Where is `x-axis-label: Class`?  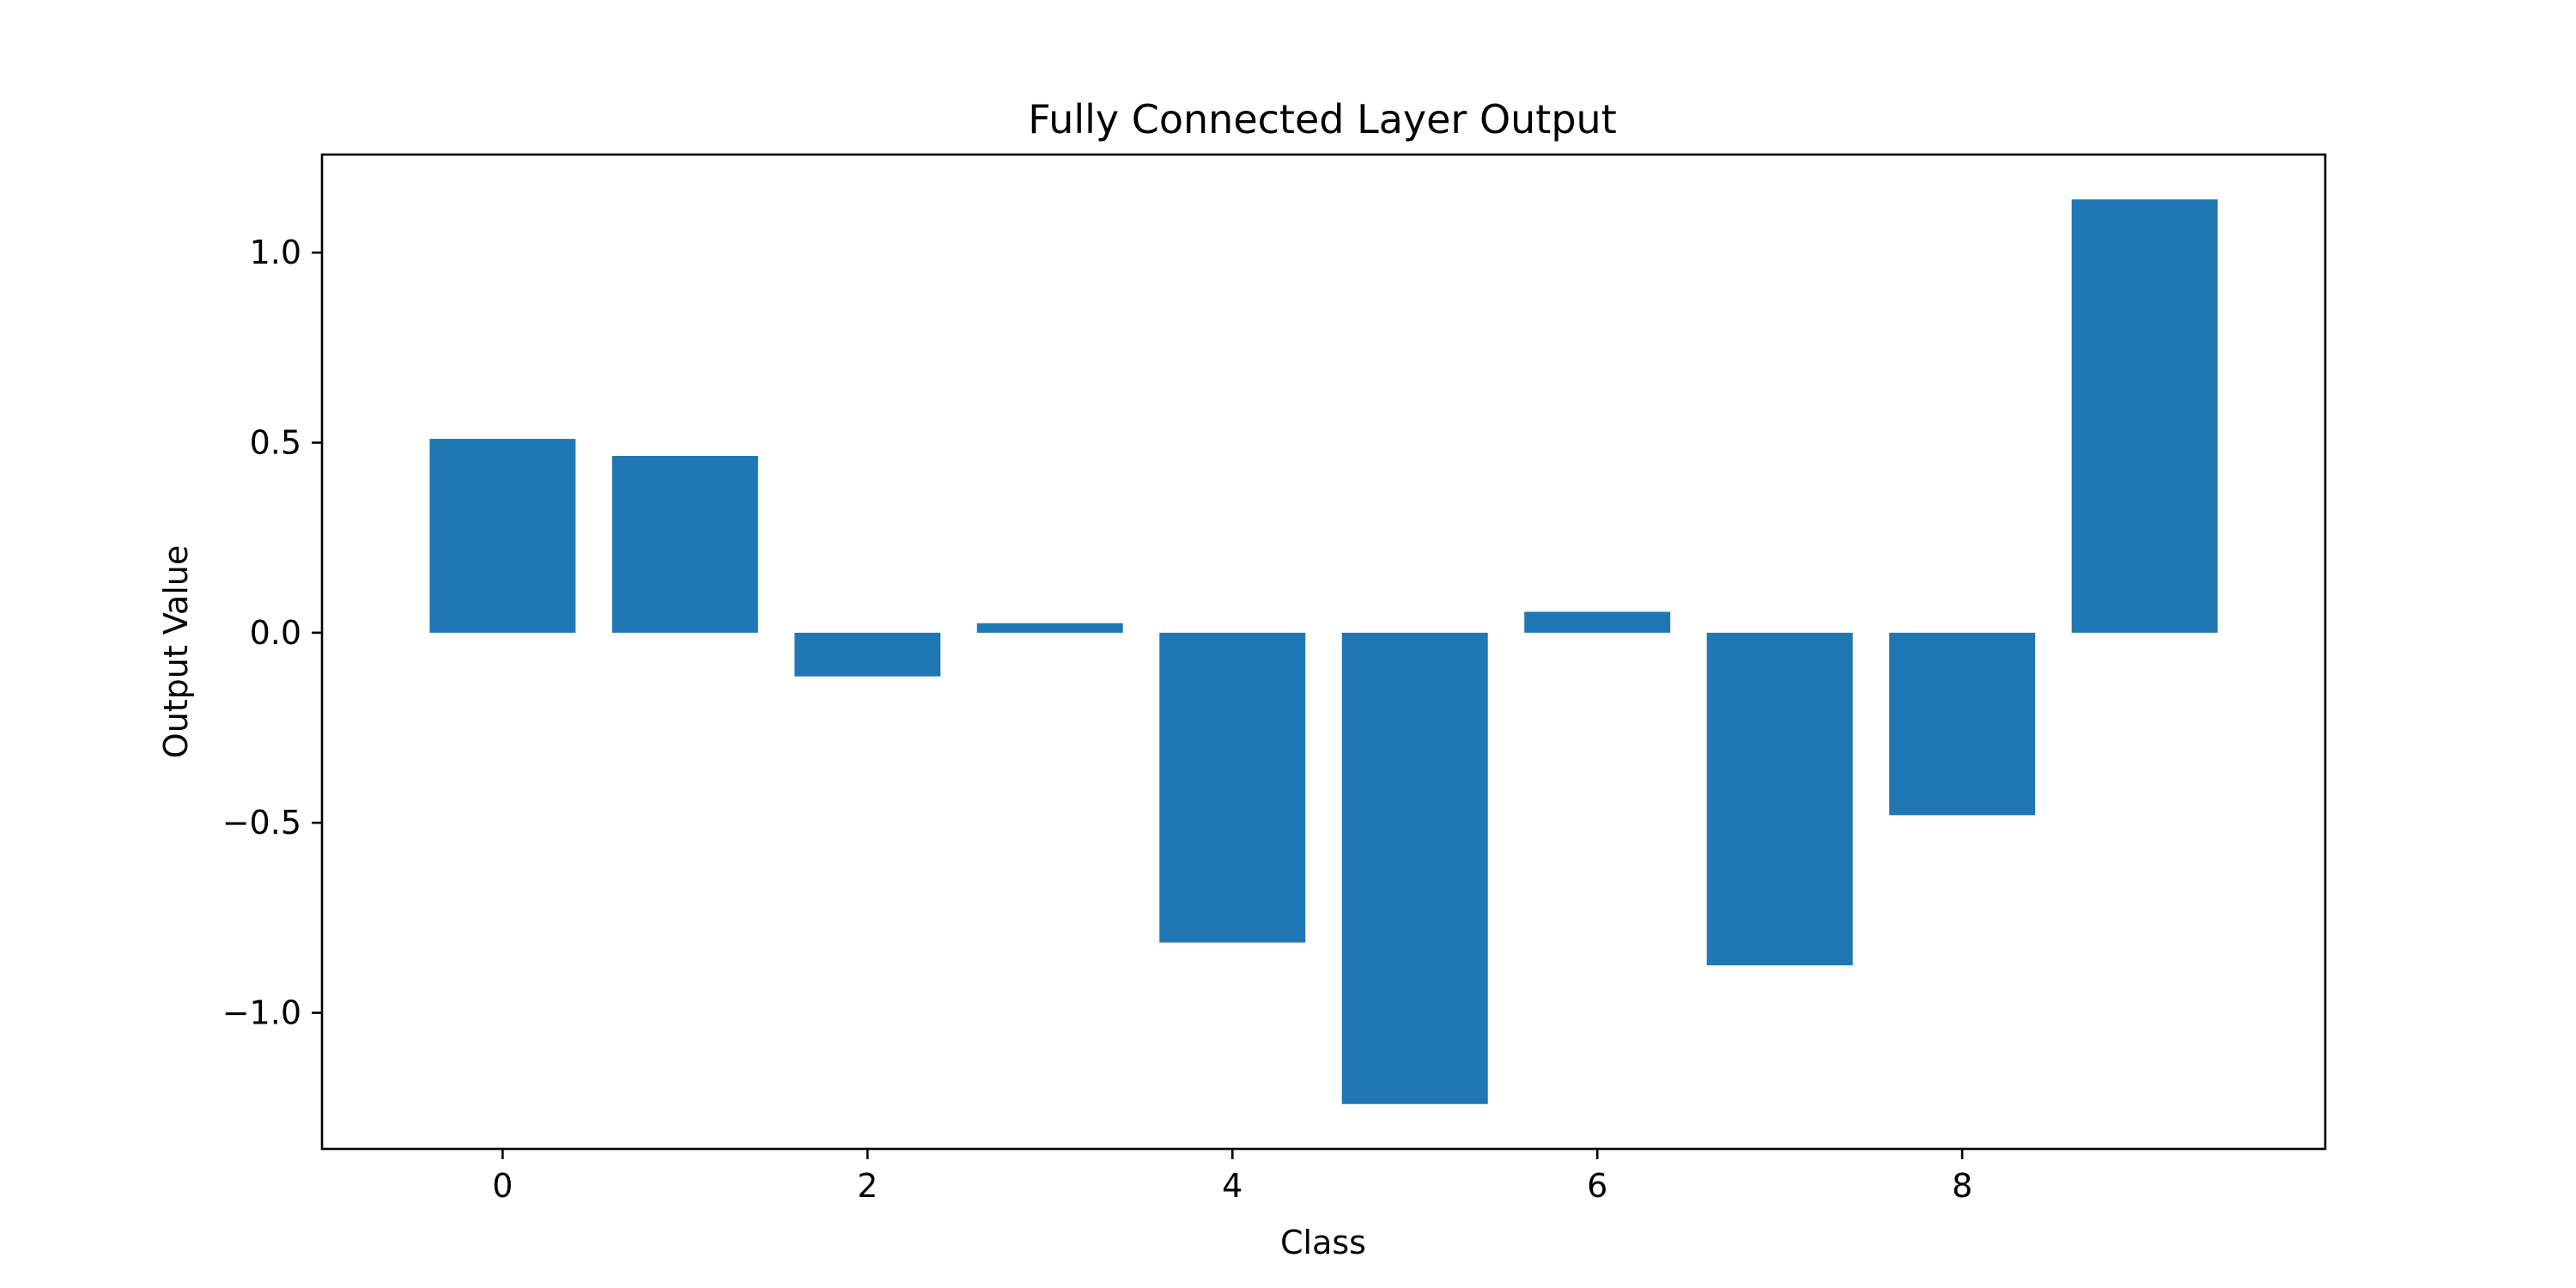
x-axis-label: Class is located at coordinates (1323, 1243).